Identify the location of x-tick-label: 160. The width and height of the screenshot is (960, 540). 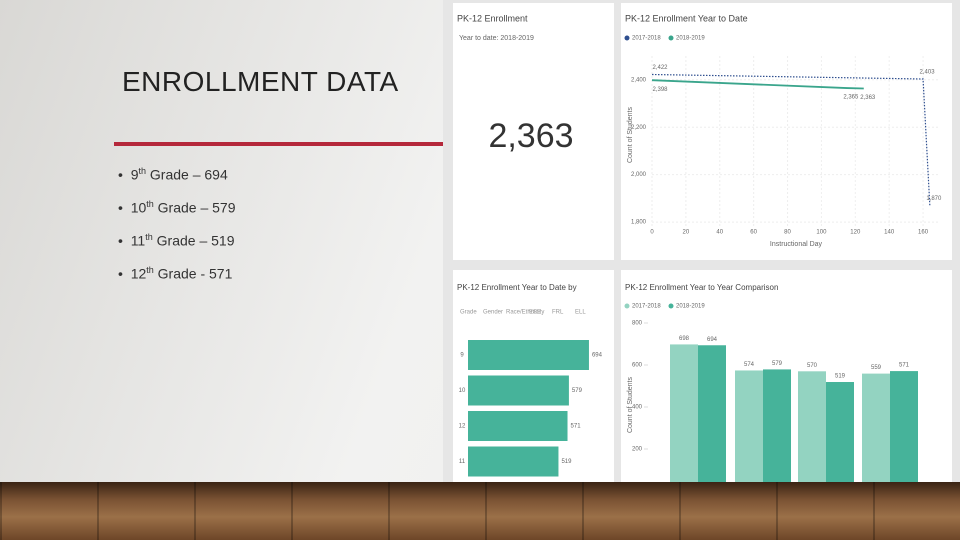
(923, 233).